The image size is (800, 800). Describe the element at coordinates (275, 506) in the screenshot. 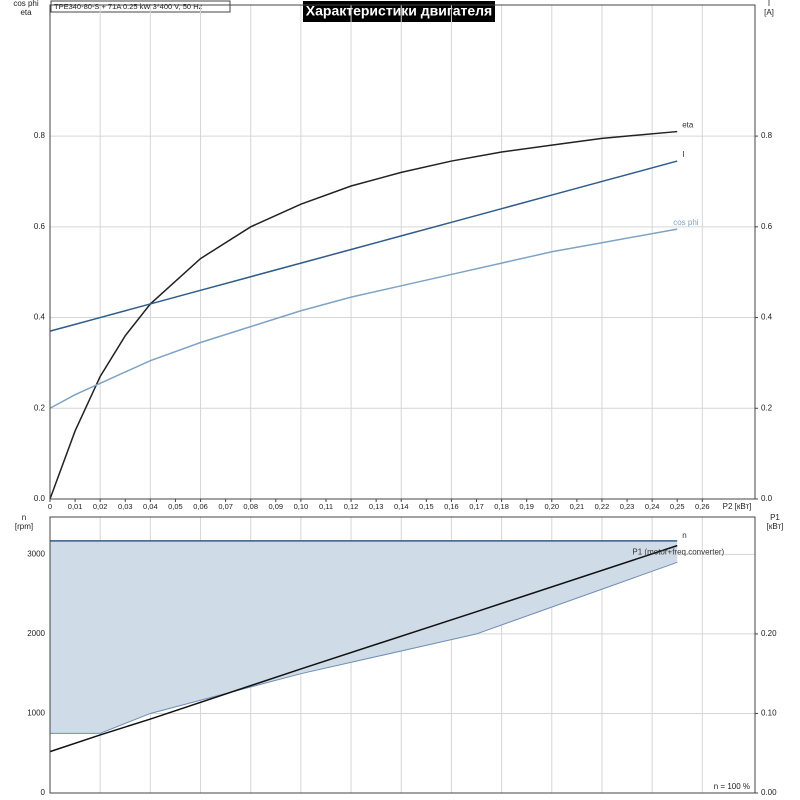

I see `x-tick-label: 0,09` at that location.